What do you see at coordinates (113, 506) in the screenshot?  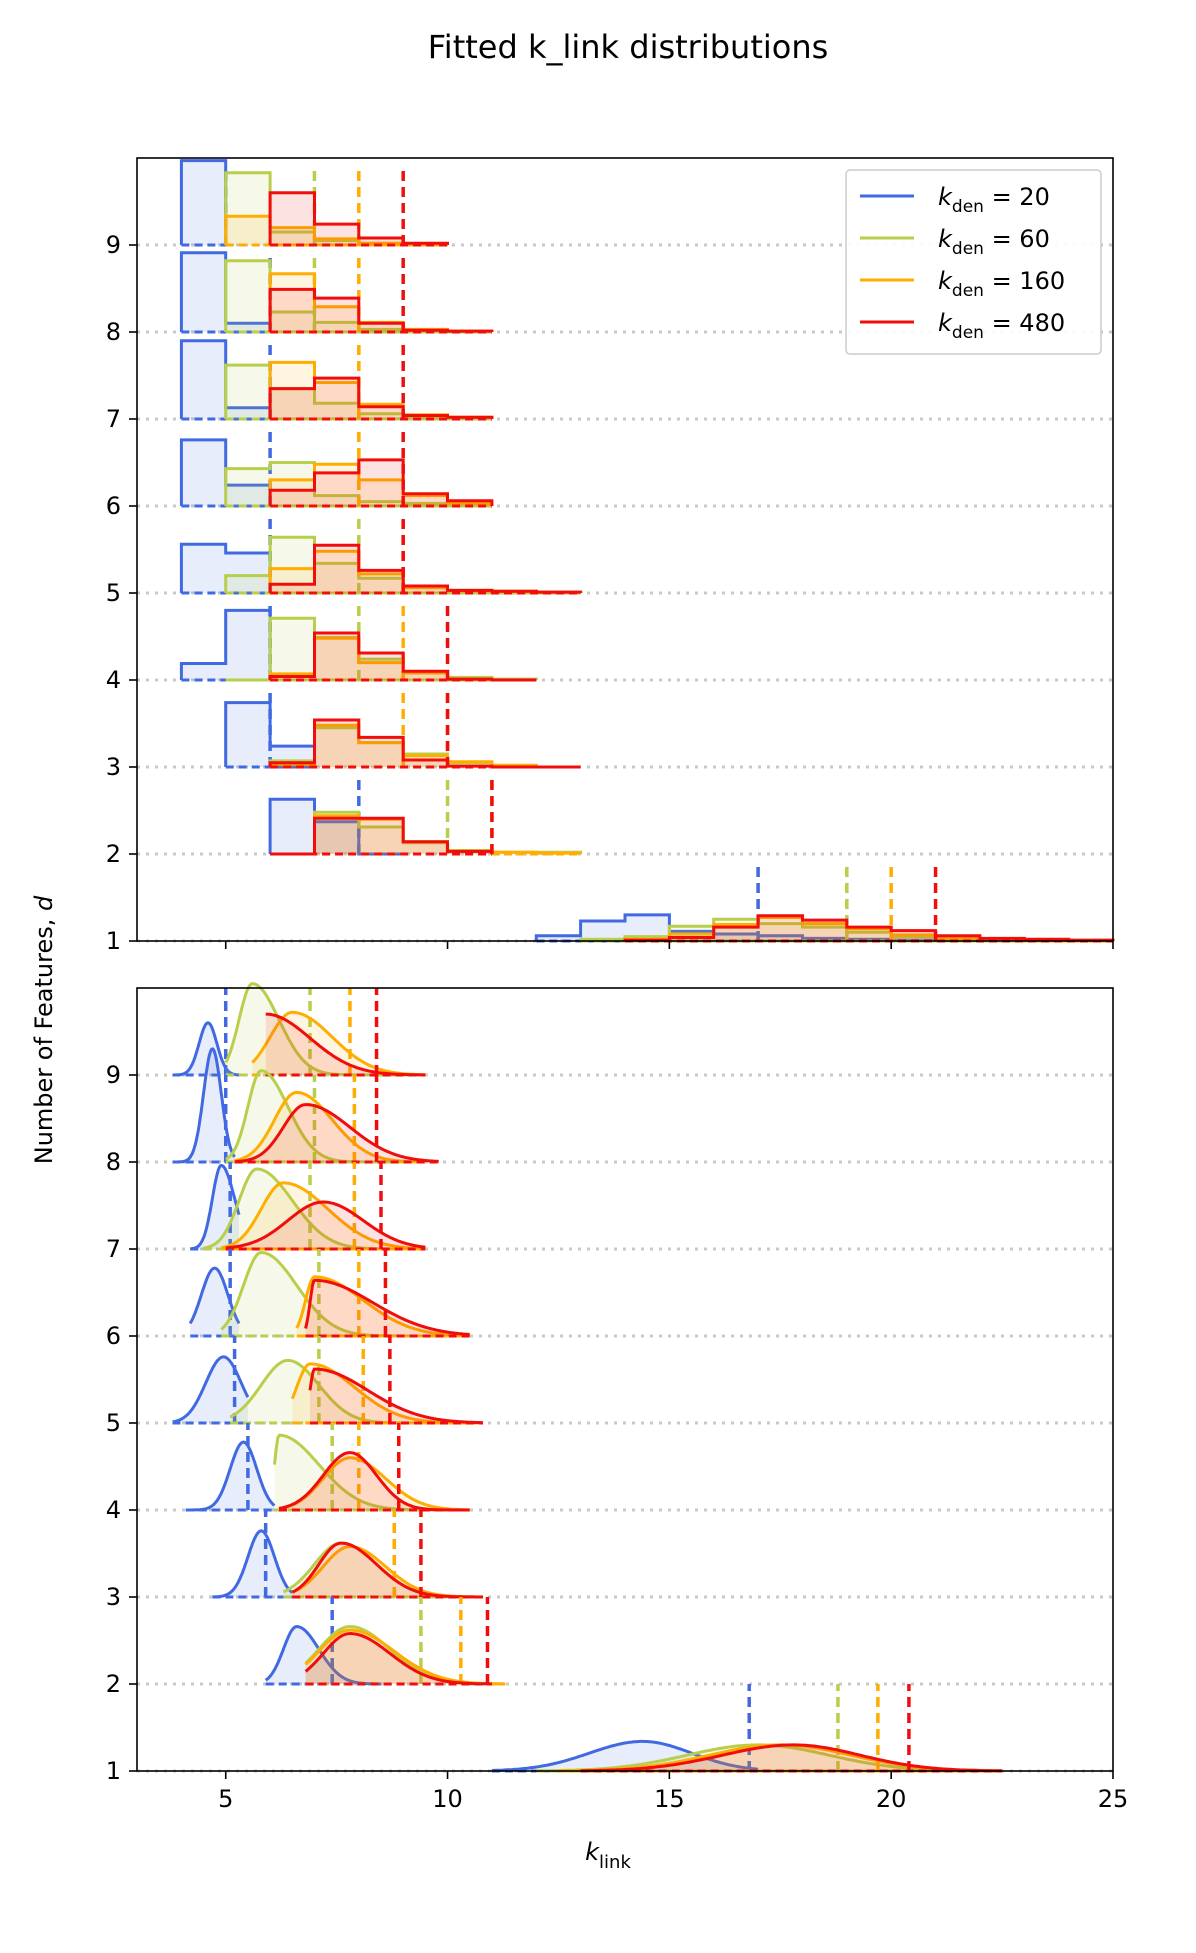 I see `ytick-label-top-6: 6` at bounding box center [113, 506].